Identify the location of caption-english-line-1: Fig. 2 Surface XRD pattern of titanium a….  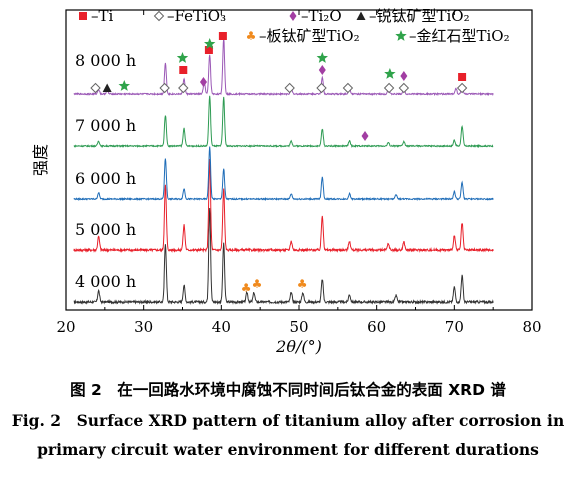
(288, 420).